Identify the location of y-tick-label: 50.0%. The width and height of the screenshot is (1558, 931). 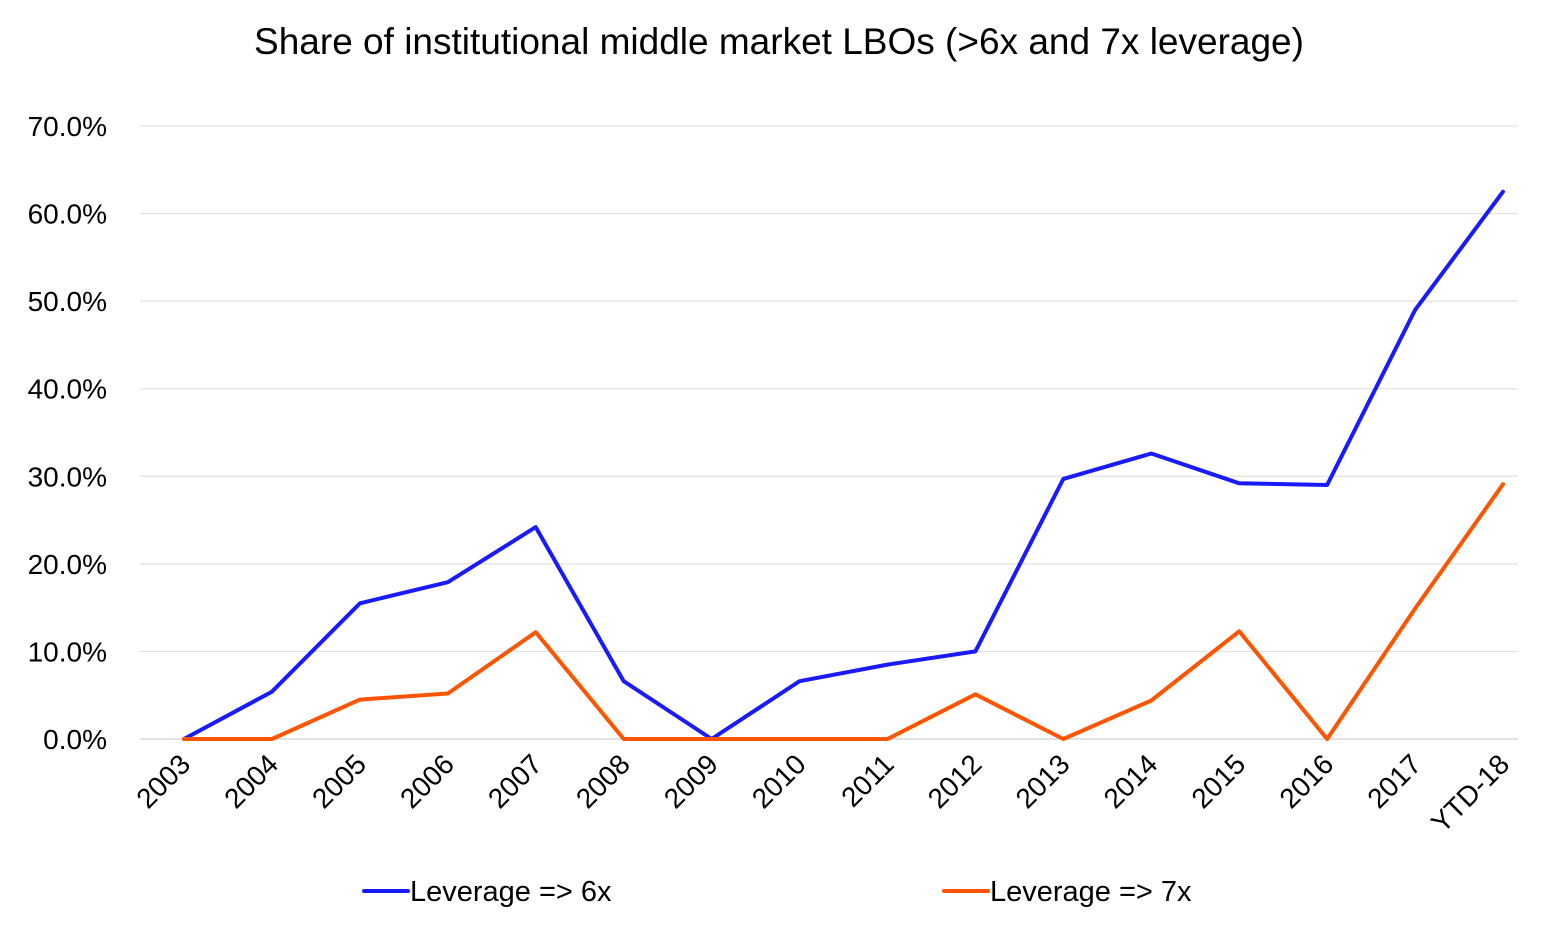
(67, 301).